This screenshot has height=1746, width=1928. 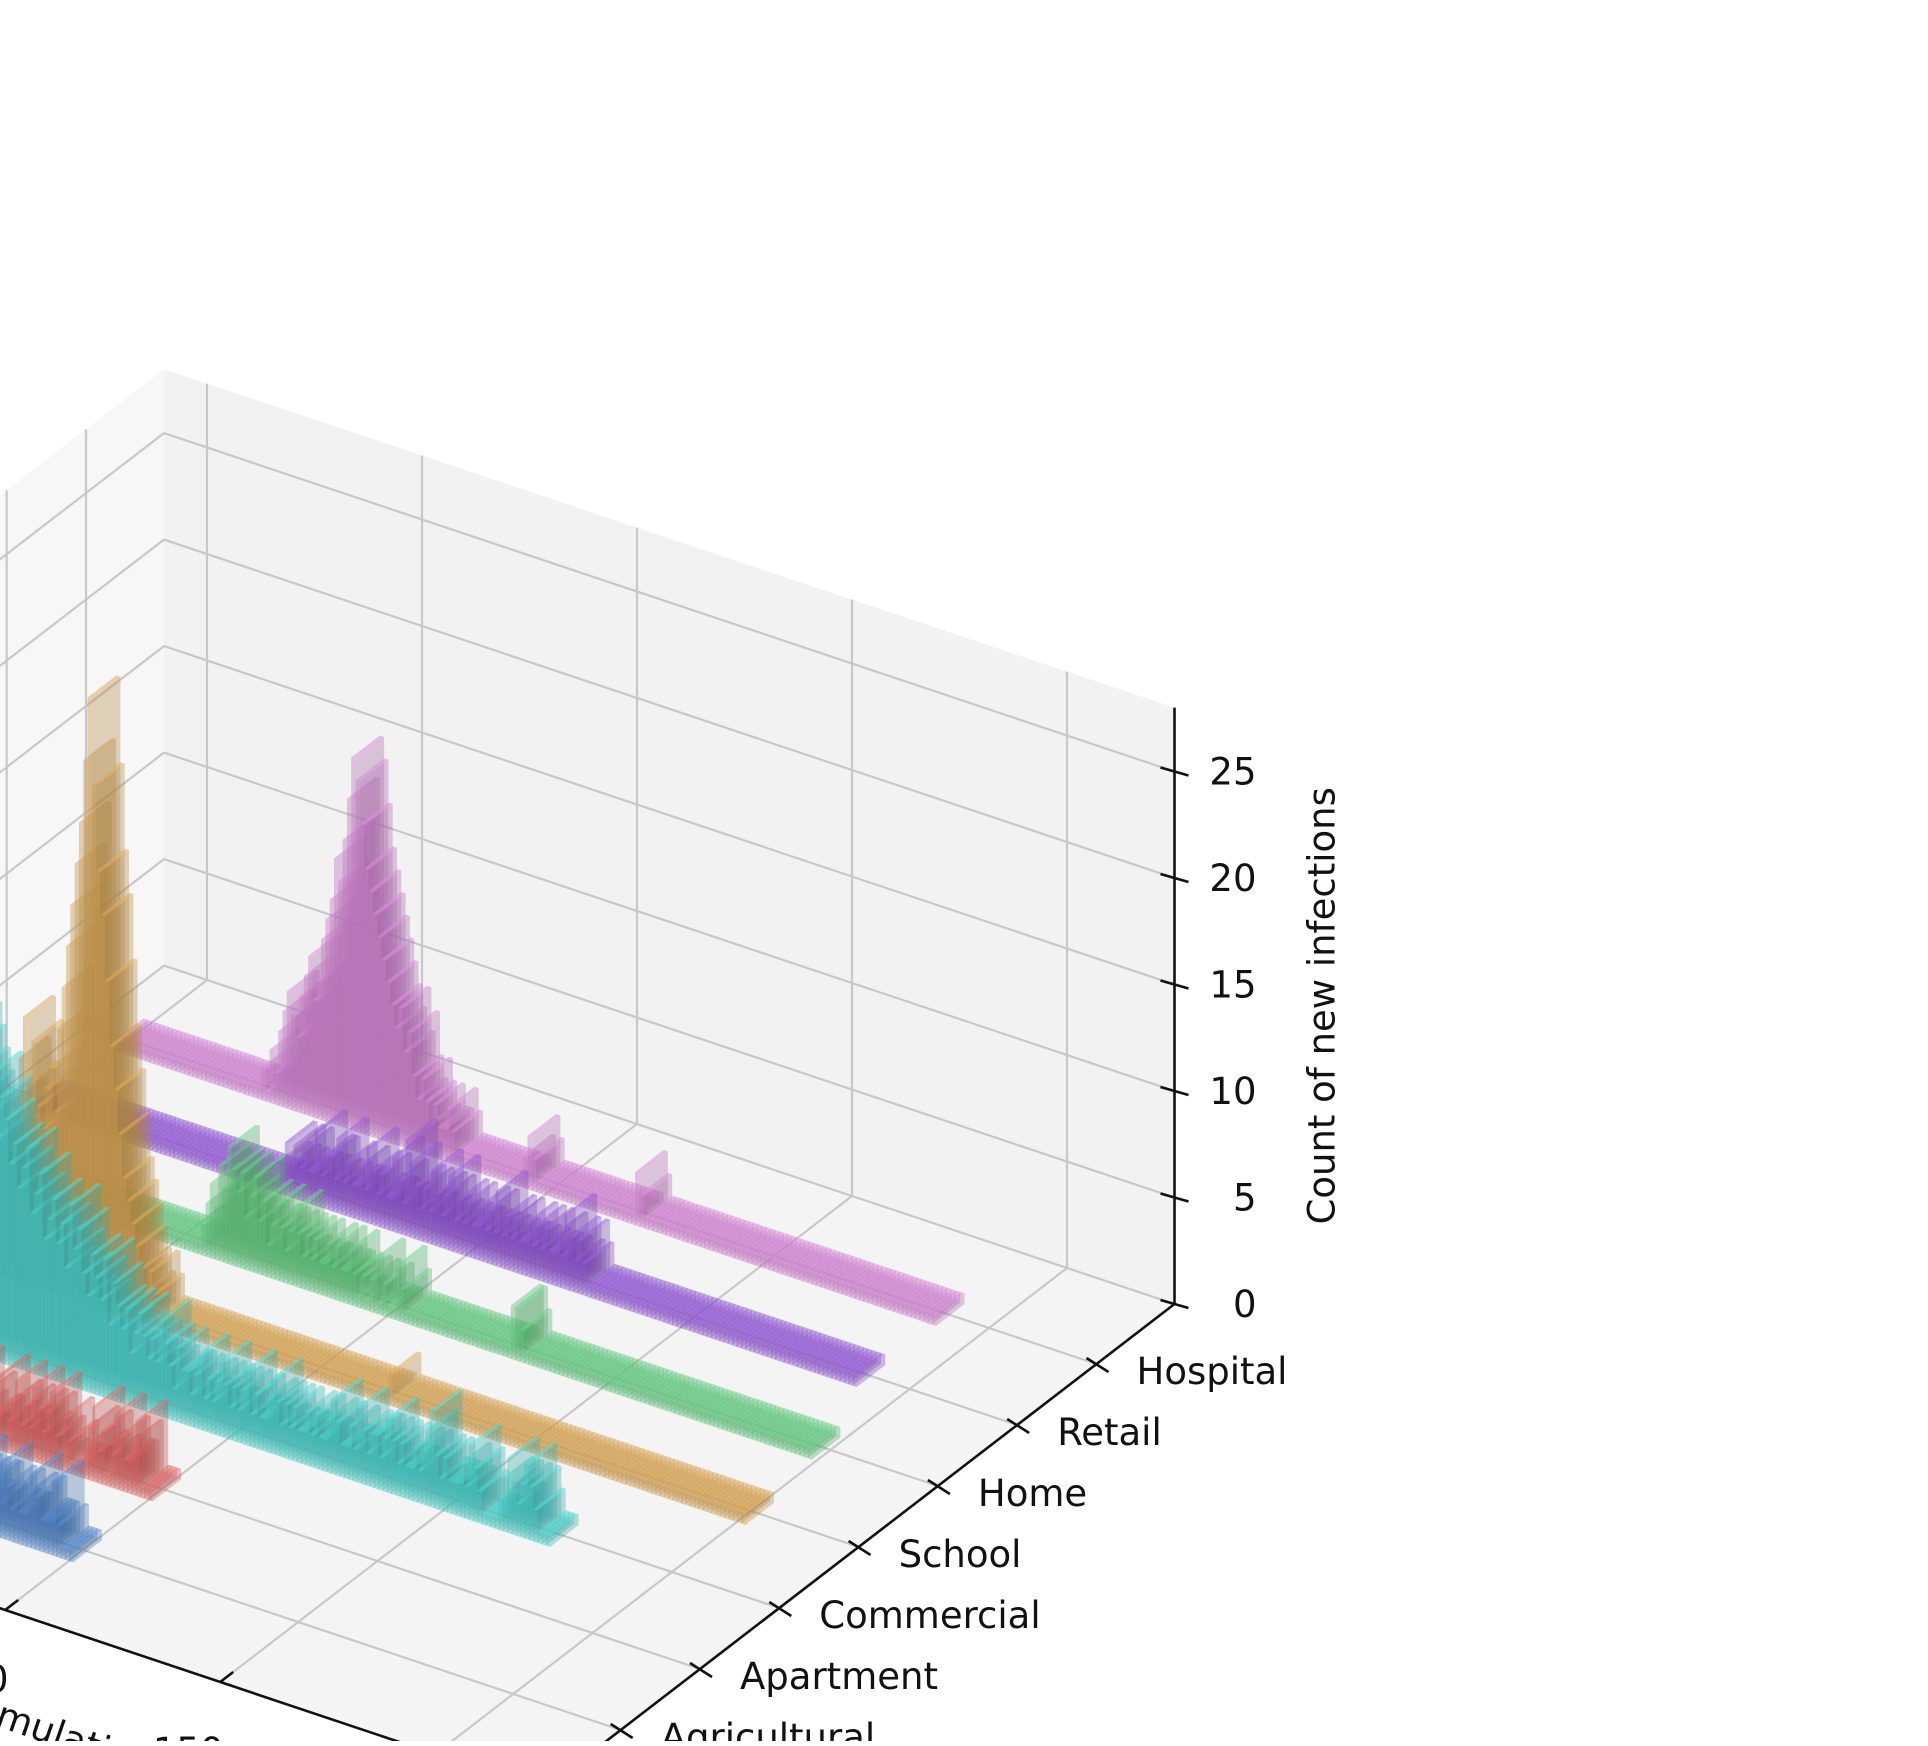 I want to click on y-tick-label: Apartment, so click(x=839, y=1676).